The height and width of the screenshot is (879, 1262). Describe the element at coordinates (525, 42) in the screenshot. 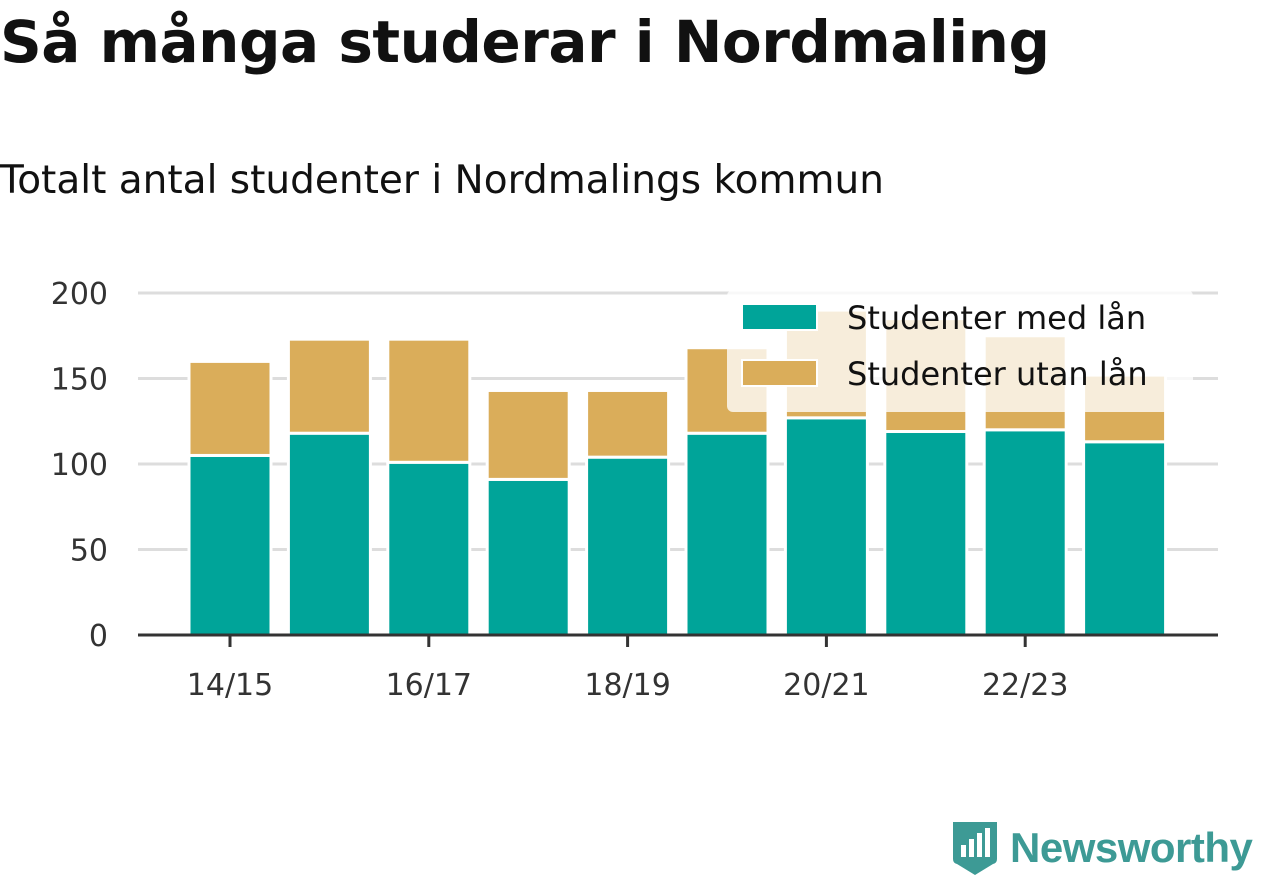

I see `chart-title: Så många studerar i Nordmaling` at that location.